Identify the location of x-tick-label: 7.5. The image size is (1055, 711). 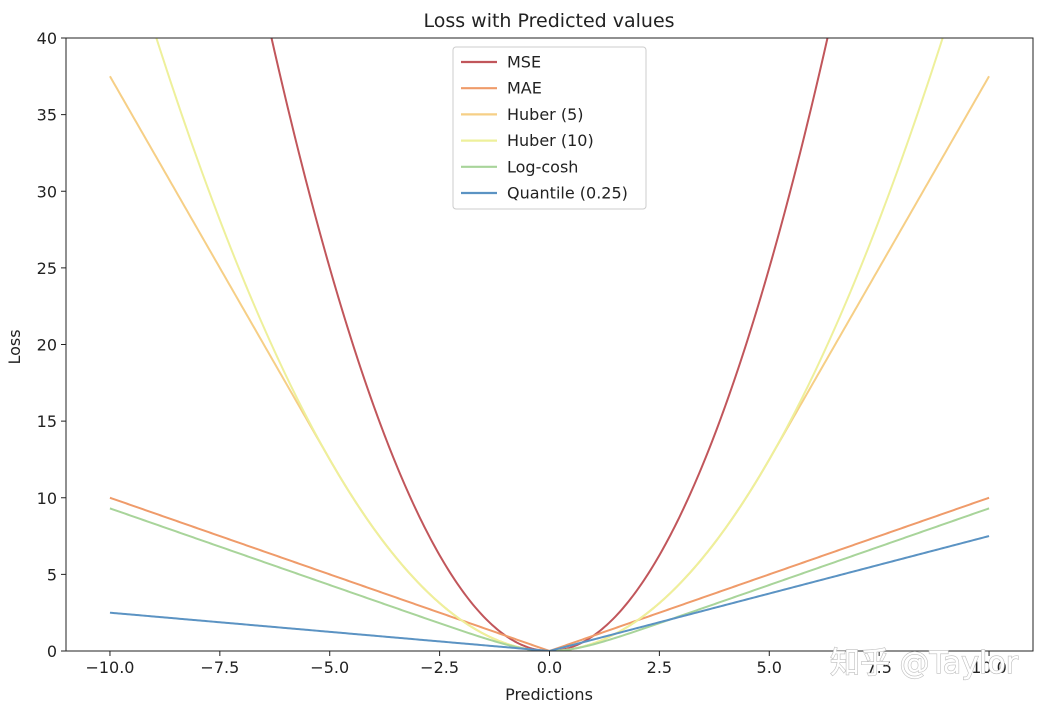
(878, 667).